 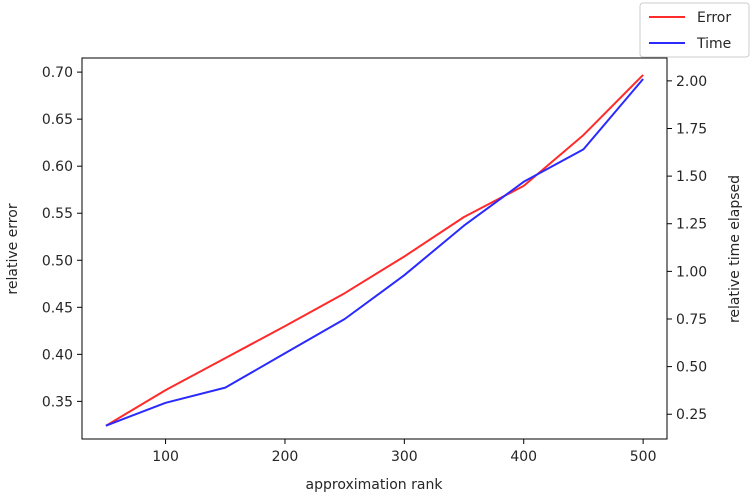 I want to click on y-left-tick-label: 0.40, so click(x=57, y=355).